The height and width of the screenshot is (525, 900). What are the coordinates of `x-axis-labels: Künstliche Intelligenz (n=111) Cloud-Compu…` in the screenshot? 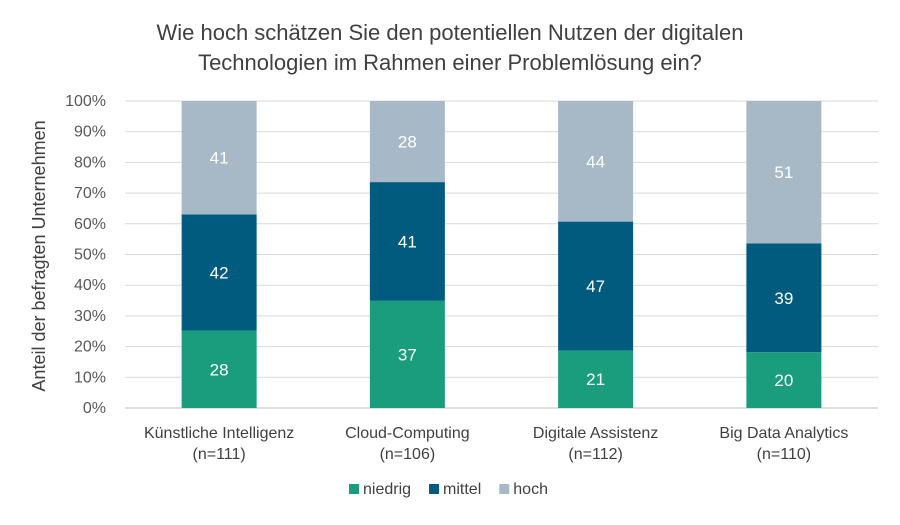 It's located at (496, 444).